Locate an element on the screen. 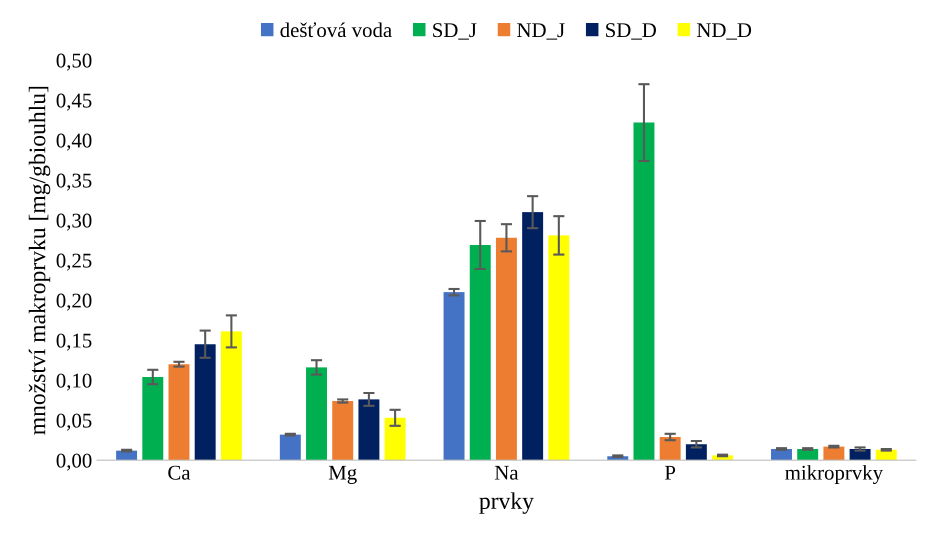 Image resolution: width=925 pixels, height=537 pixels. y-tick-label: 0,40 is located at coordinates (74, 142).